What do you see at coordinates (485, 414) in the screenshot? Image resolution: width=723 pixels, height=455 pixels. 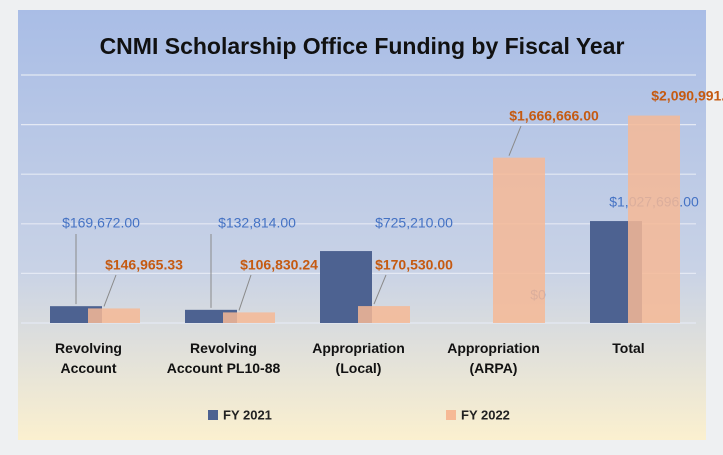 I see `legend-label: FY 2022` at bounding box center [485, 414].